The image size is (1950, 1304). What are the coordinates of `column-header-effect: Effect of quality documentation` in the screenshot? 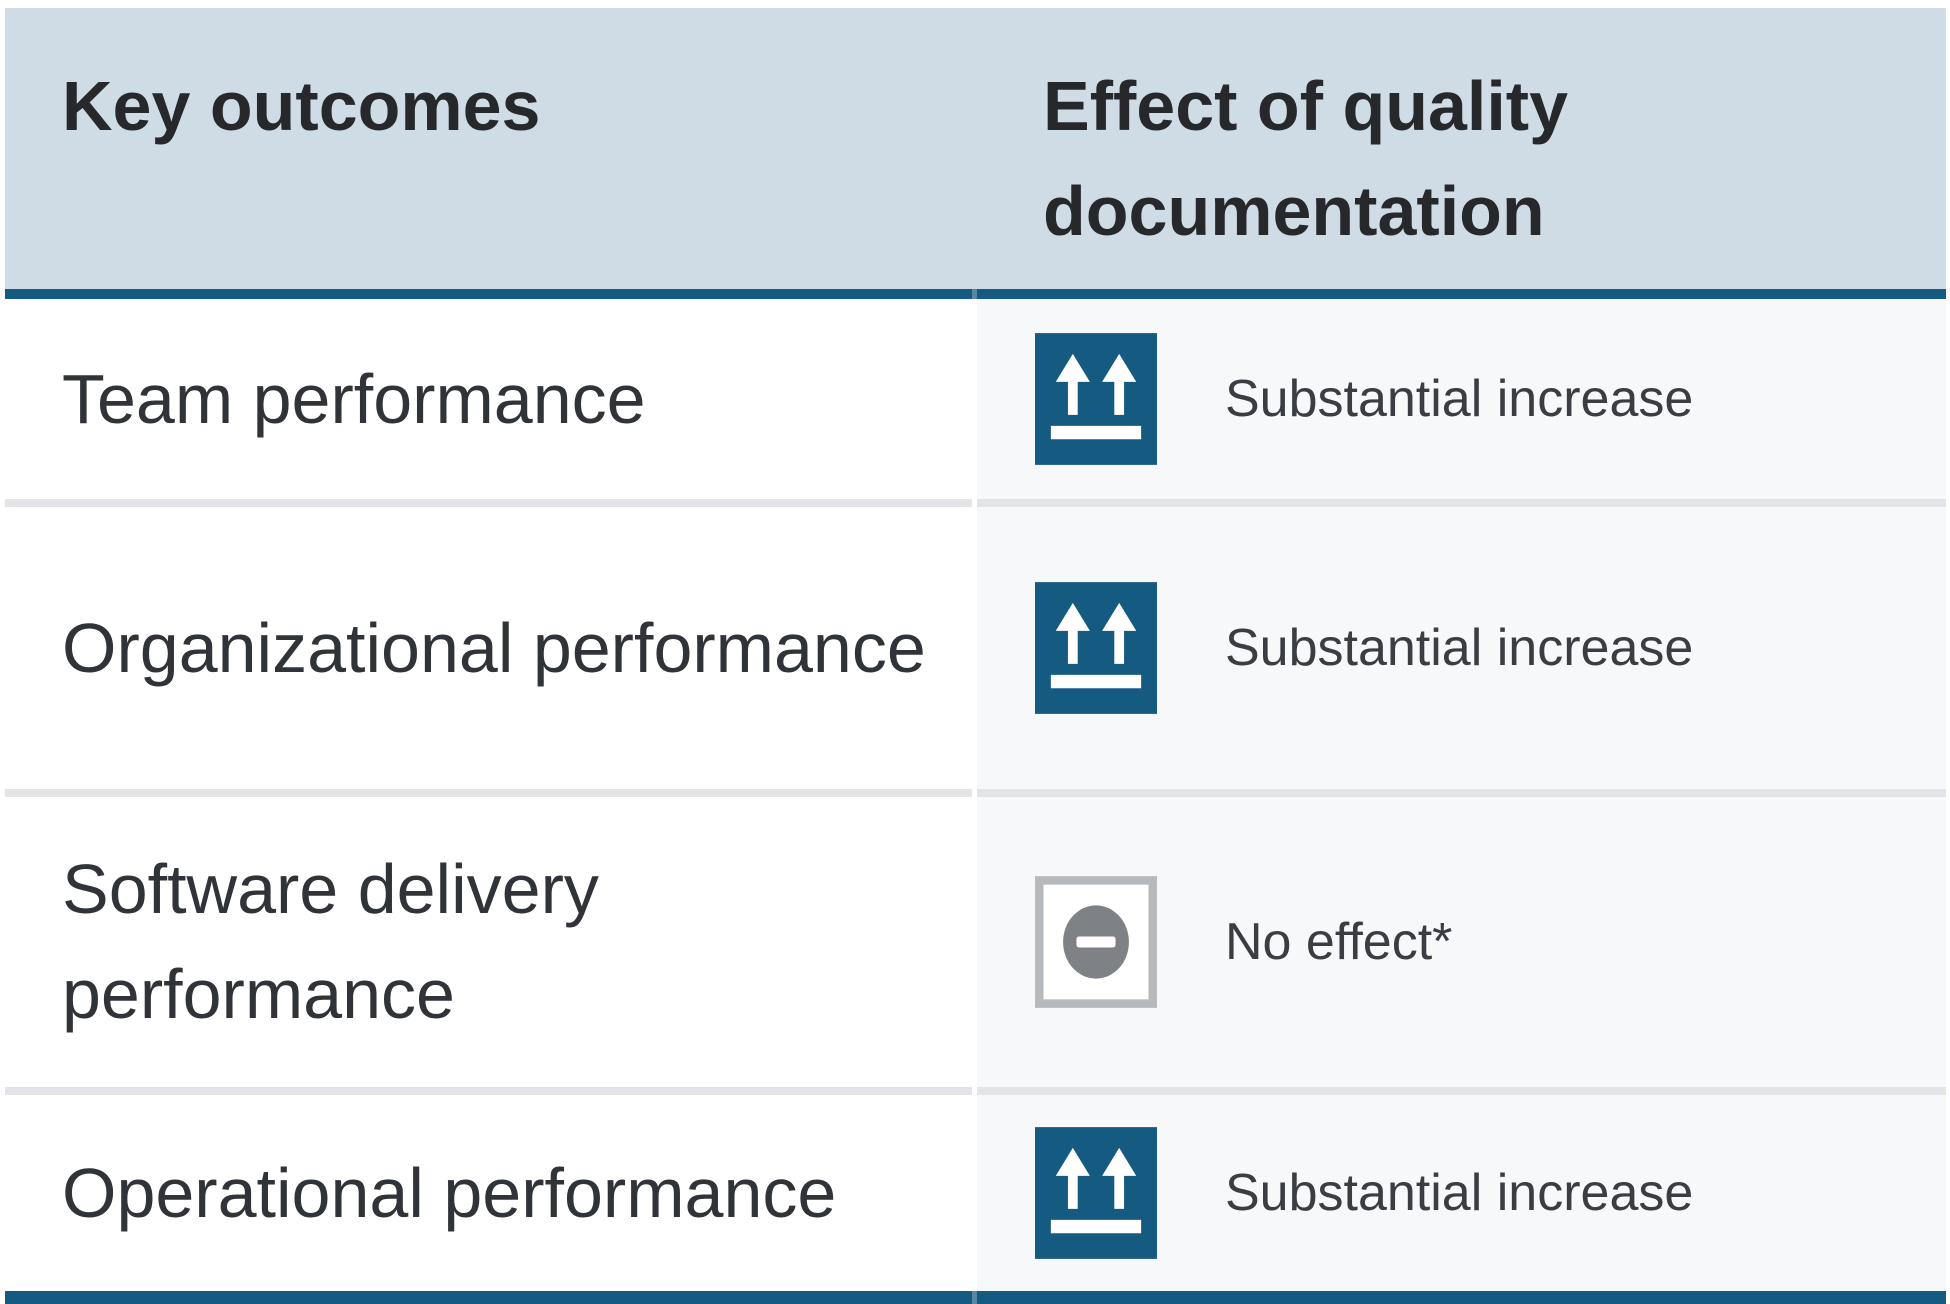 It's located at (1306, 158).